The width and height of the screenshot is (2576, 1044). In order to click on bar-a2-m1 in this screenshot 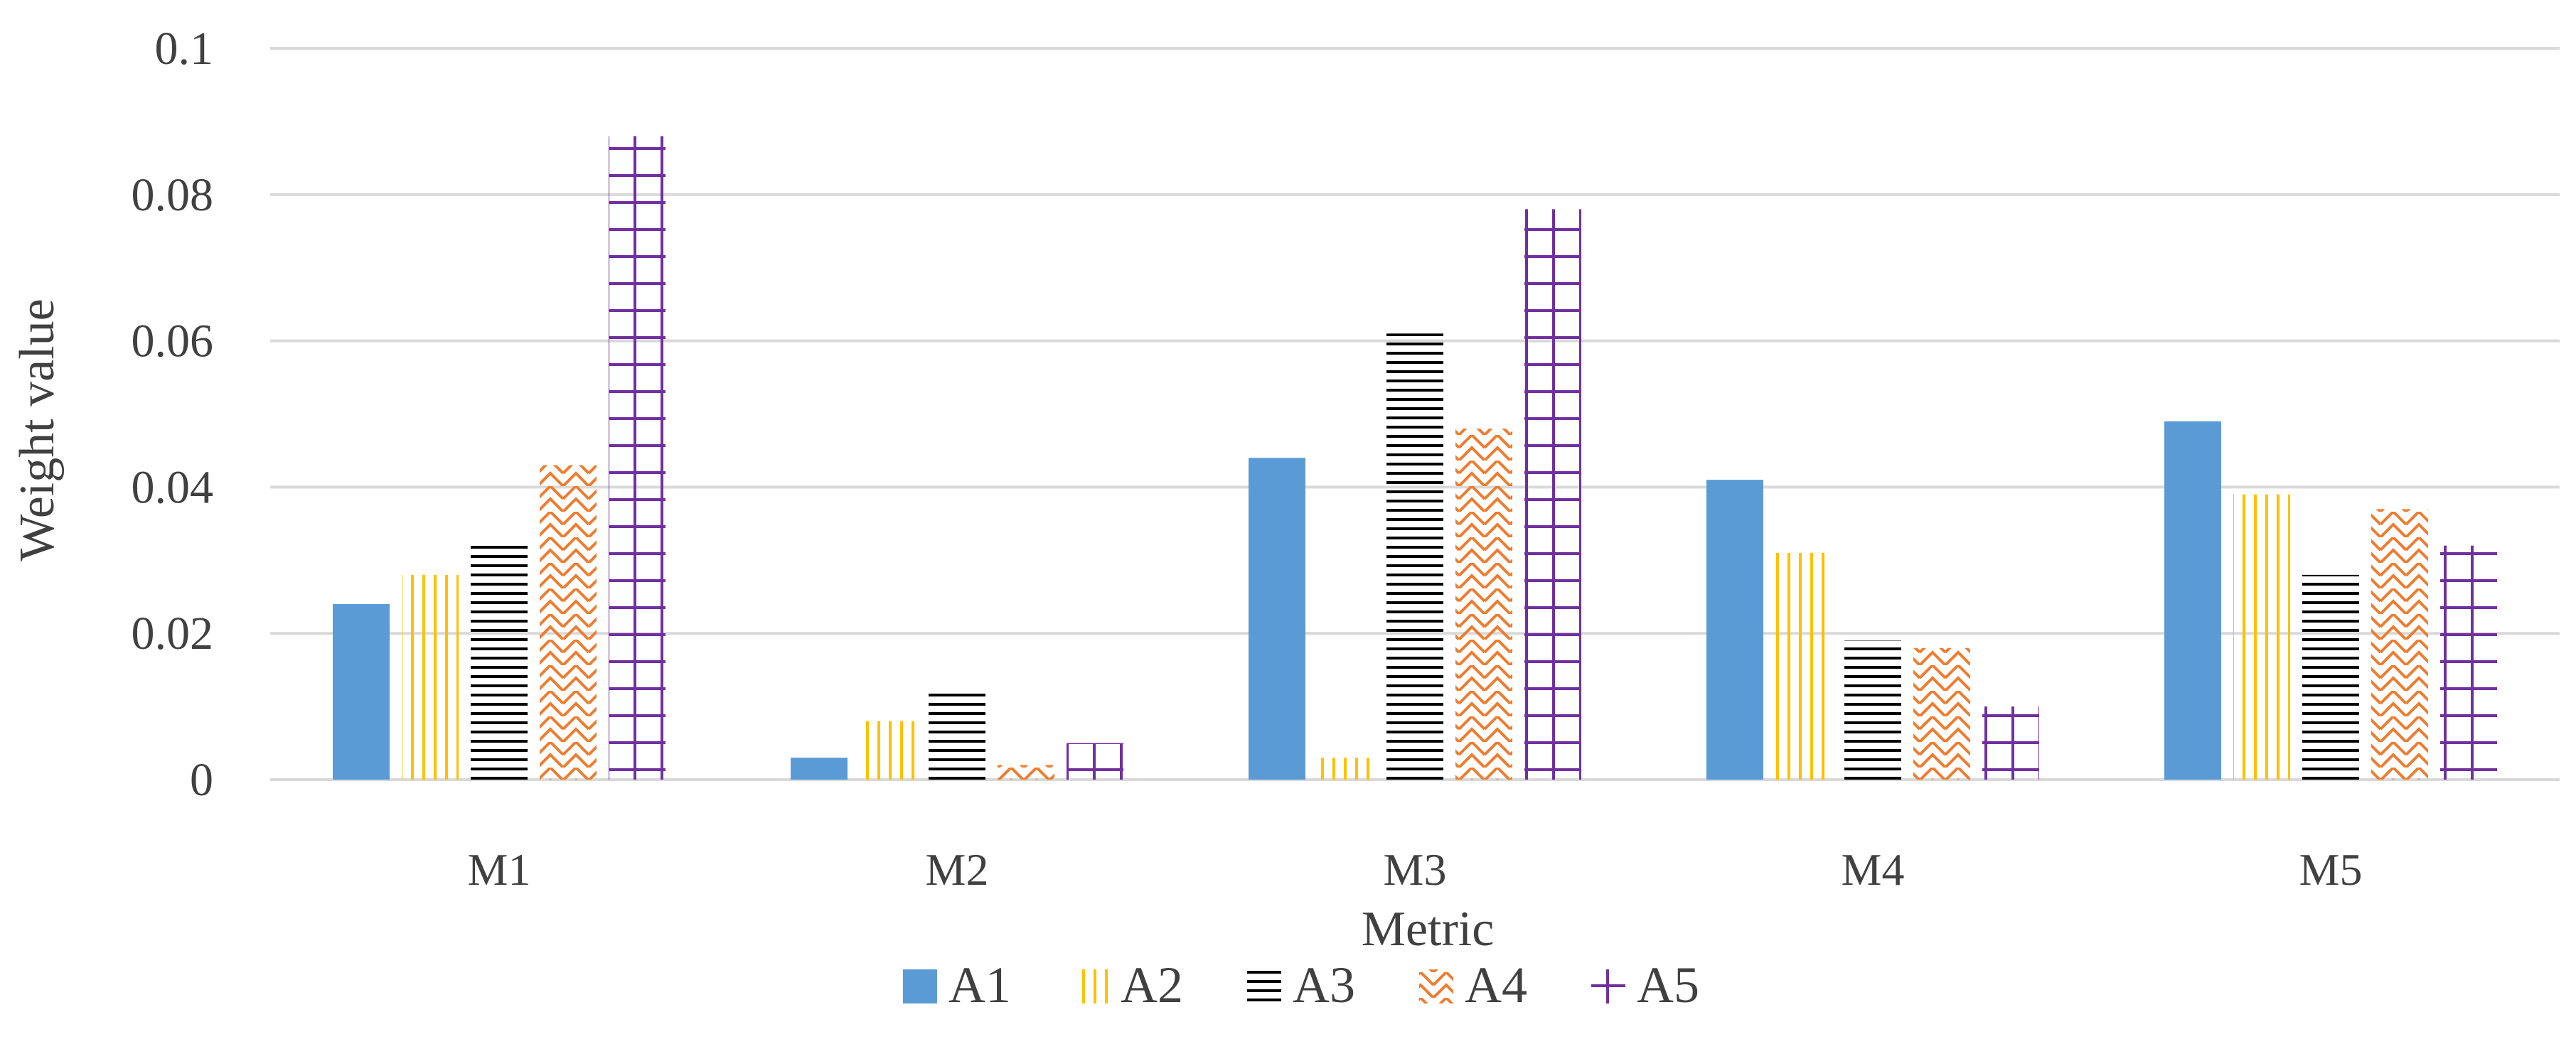, I will do `click(431, 677)`.